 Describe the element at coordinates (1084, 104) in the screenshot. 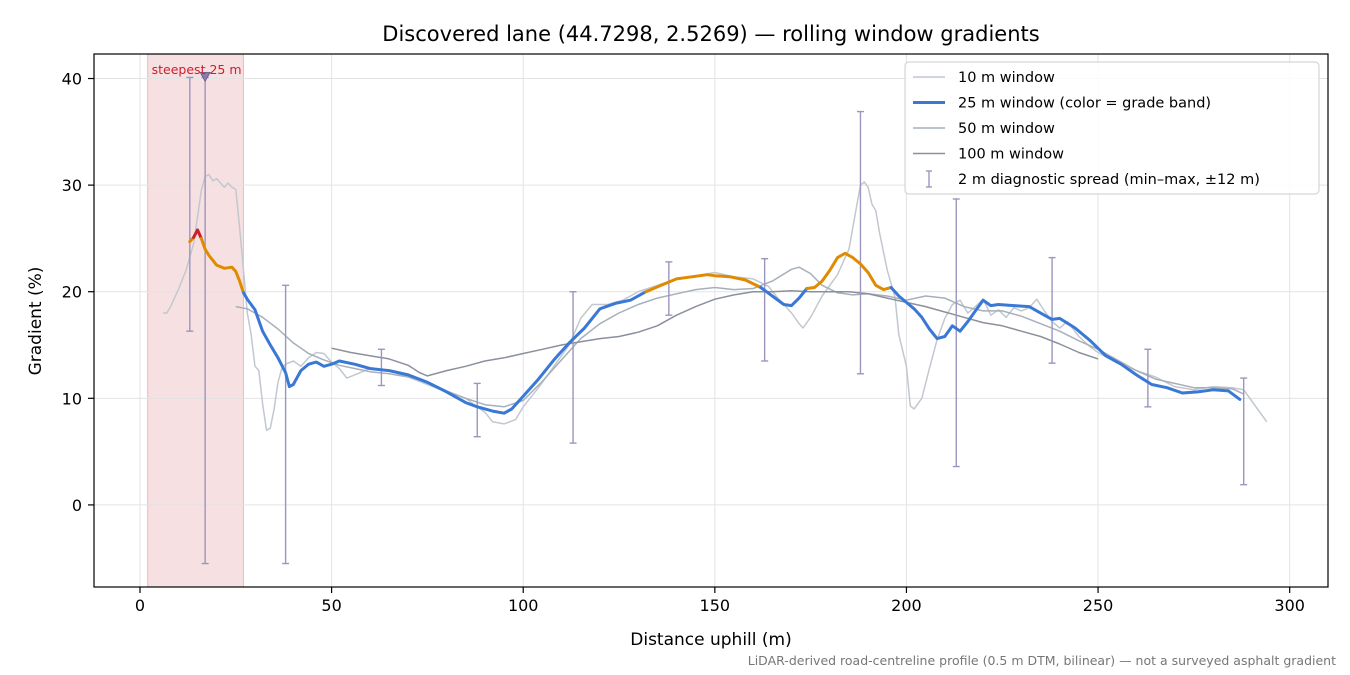

I see `legend-label-25m: 25 m window (color = grade band)` at that location.